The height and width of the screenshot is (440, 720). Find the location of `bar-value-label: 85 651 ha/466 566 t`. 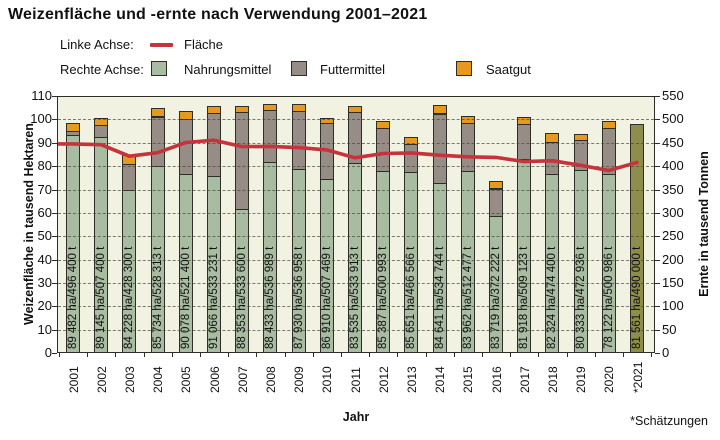

bar-value-label: 85 651 ha/466 566 t is located at coordinates (411, 297).